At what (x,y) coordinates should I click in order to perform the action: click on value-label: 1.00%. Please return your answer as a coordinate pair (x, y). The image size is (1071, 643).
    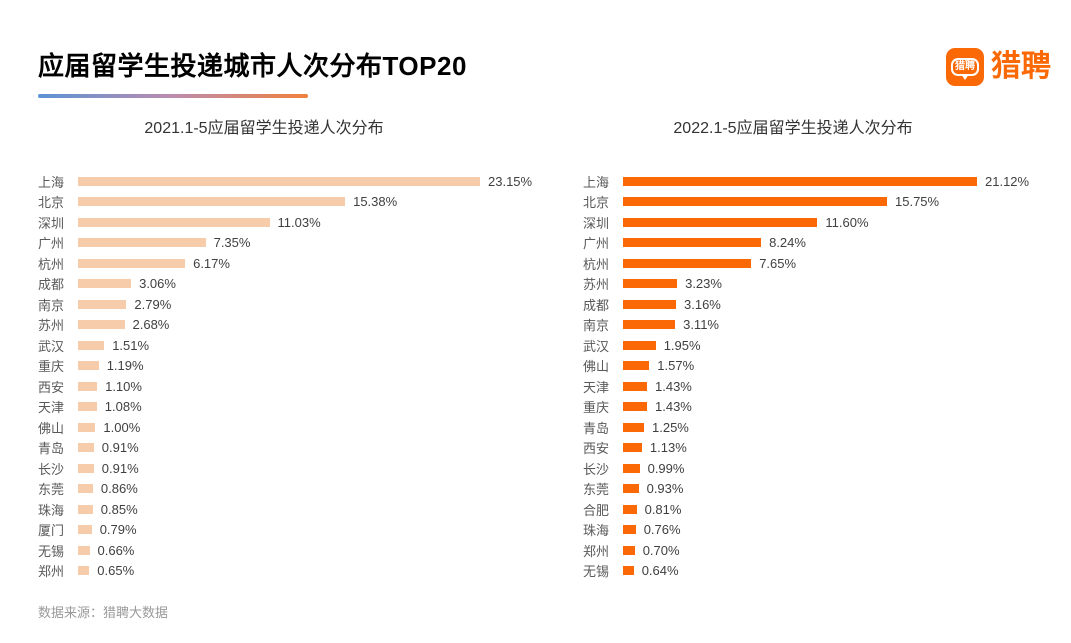
    Looking at the image, I should click on (122, 427).